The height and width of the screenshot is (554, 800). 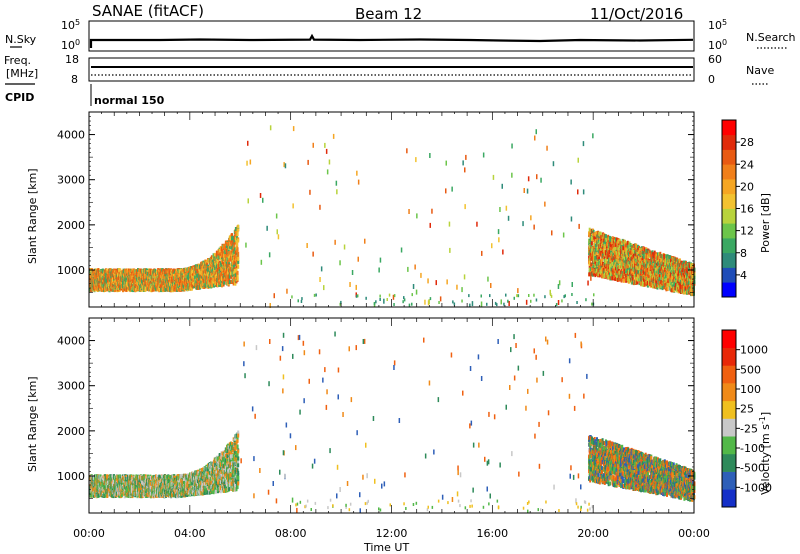 I want to click on freq-unit-label: [MHz], so click(x=22, y=73).